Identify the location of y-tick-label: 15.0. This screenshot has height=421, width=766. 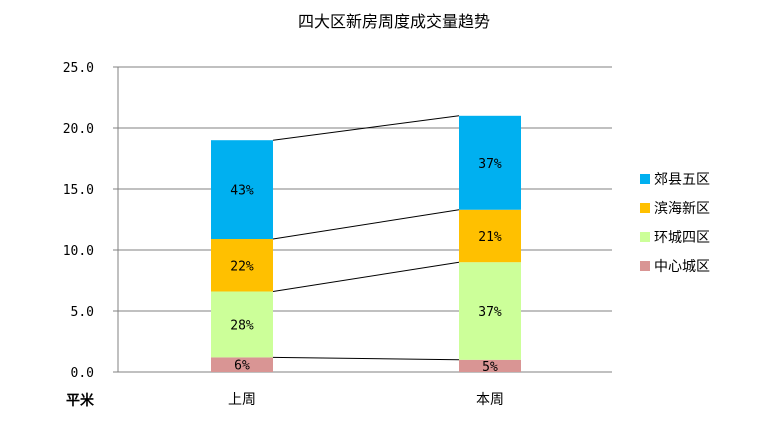
(78, 190).